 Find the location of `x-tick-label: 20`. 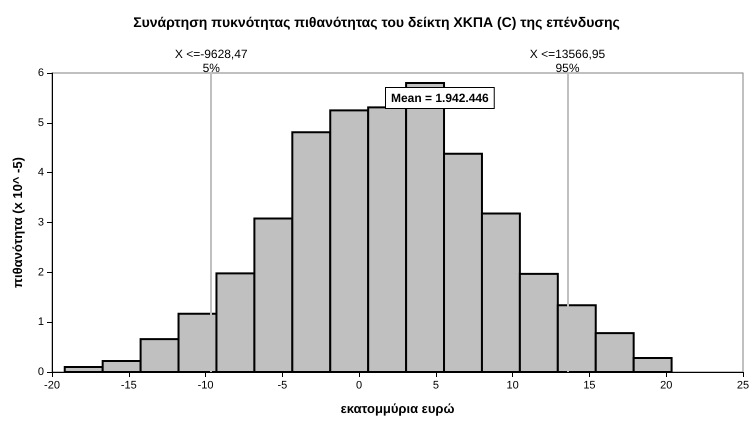

x-tick-label: 20 is located at coordinates (666, 386).